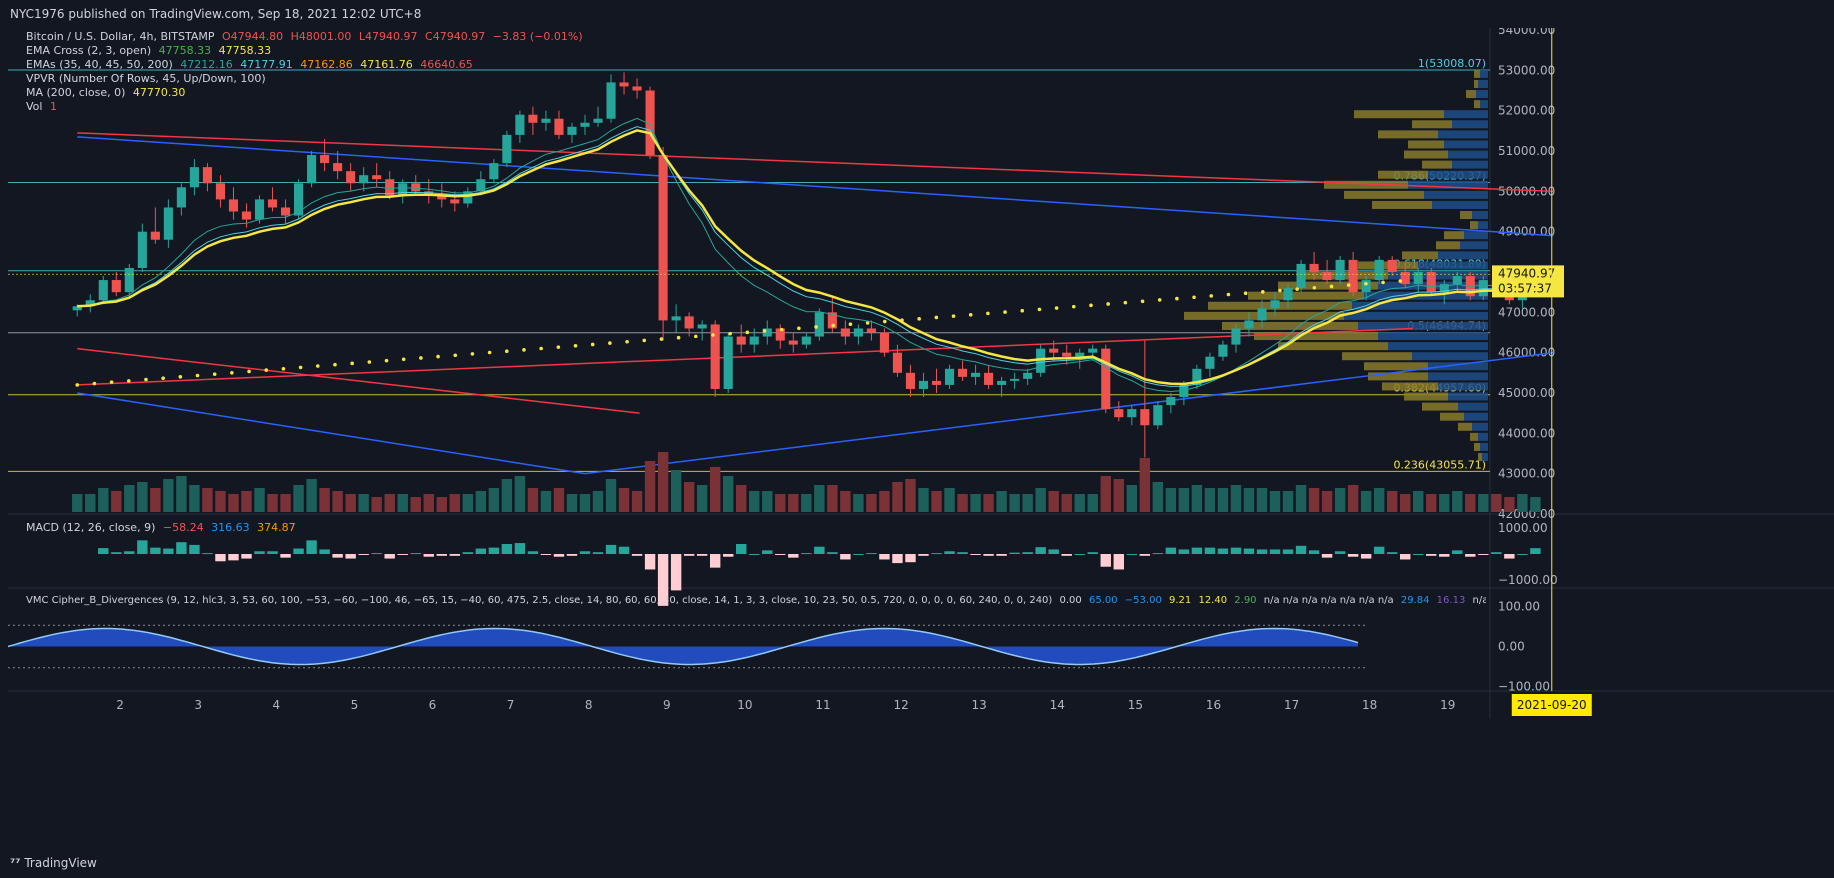 The height and width of the screenshot is (878, 1834). I want to click on time-axis-label: 4, so click(276, 705).